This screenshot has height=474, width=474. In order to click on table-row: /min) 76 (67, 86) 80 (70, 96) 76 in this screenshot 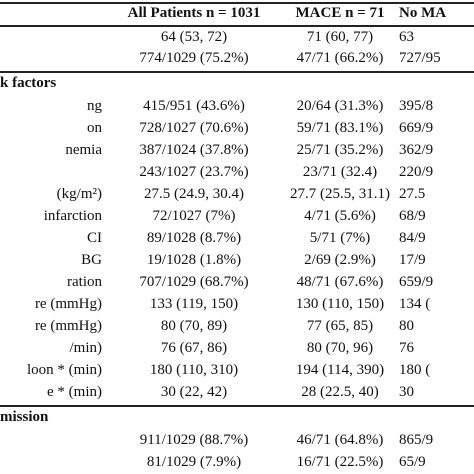, I will do `click(237, 348)`.